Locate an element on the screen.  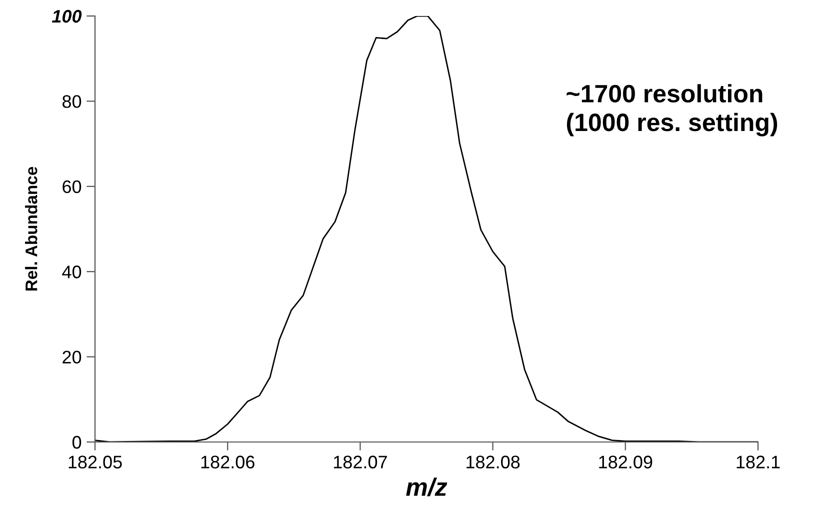
x-tick-label: 182.08 is located at coordinates (493, 462).